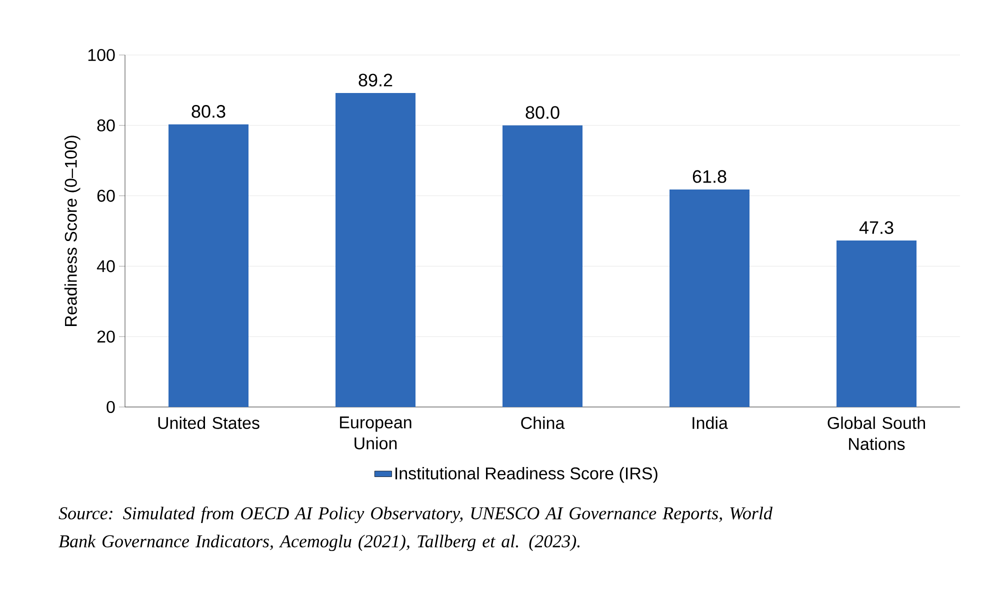 The width and height of the screenshot is (1000, 615). I want to click on data-label: 89.2, so click(375, 80).